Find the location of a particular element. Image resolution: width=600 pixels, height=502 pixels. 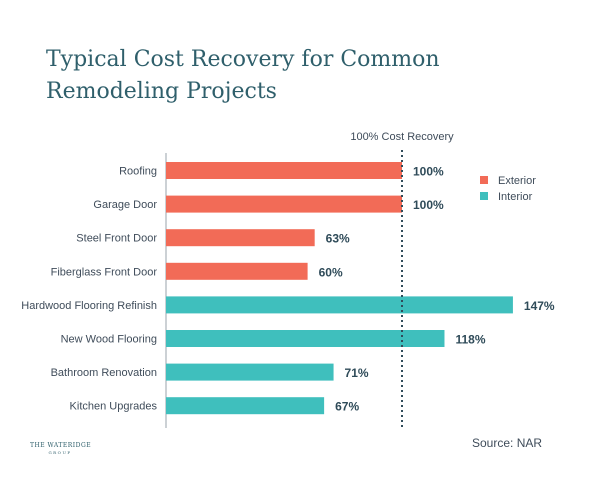

category-label-0: Roofing is located at coordinates (138, 172).